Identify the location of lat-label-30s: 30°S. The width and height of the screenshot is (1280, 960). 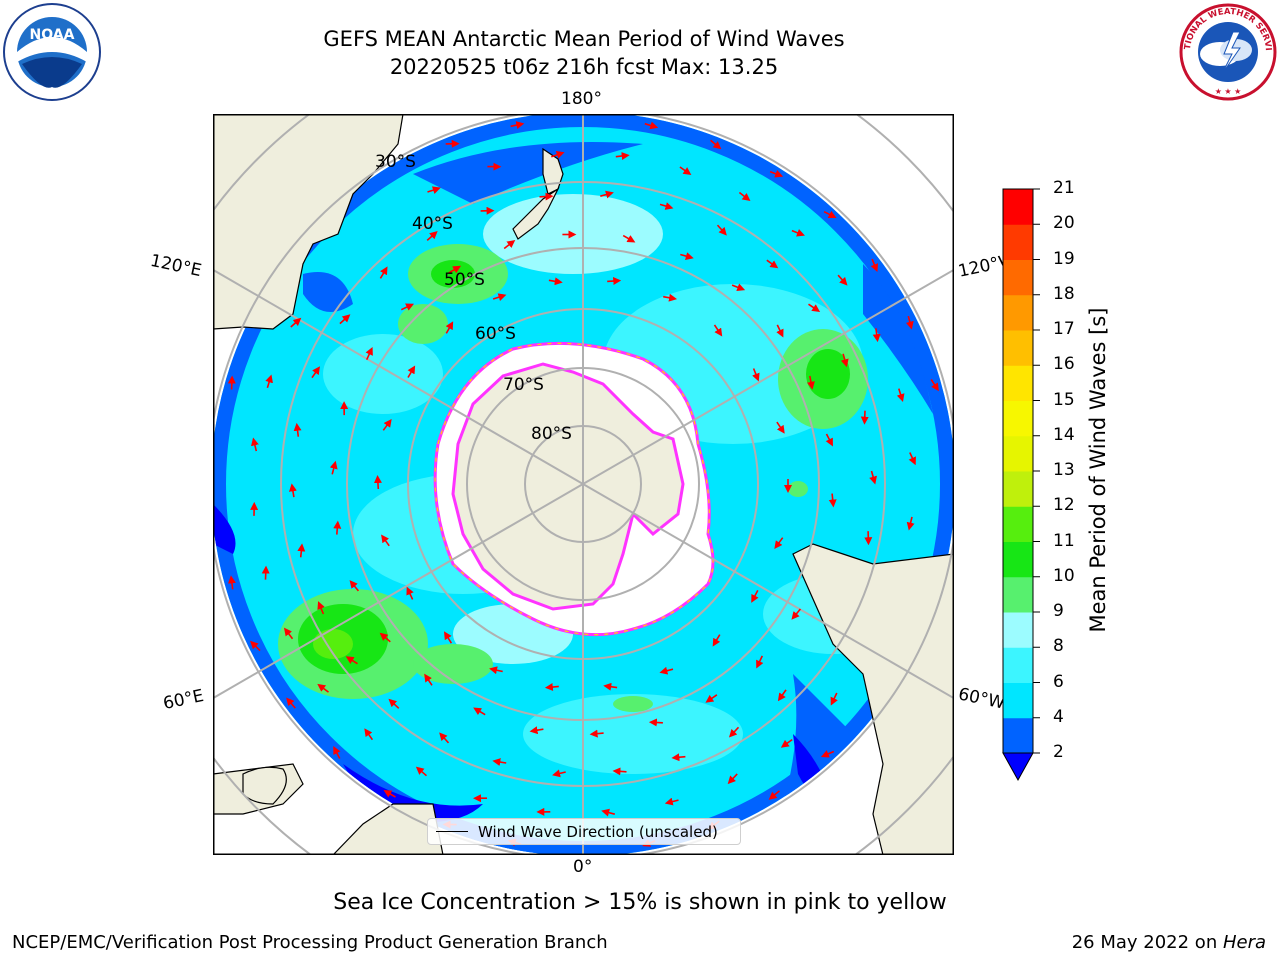
(395, 162).